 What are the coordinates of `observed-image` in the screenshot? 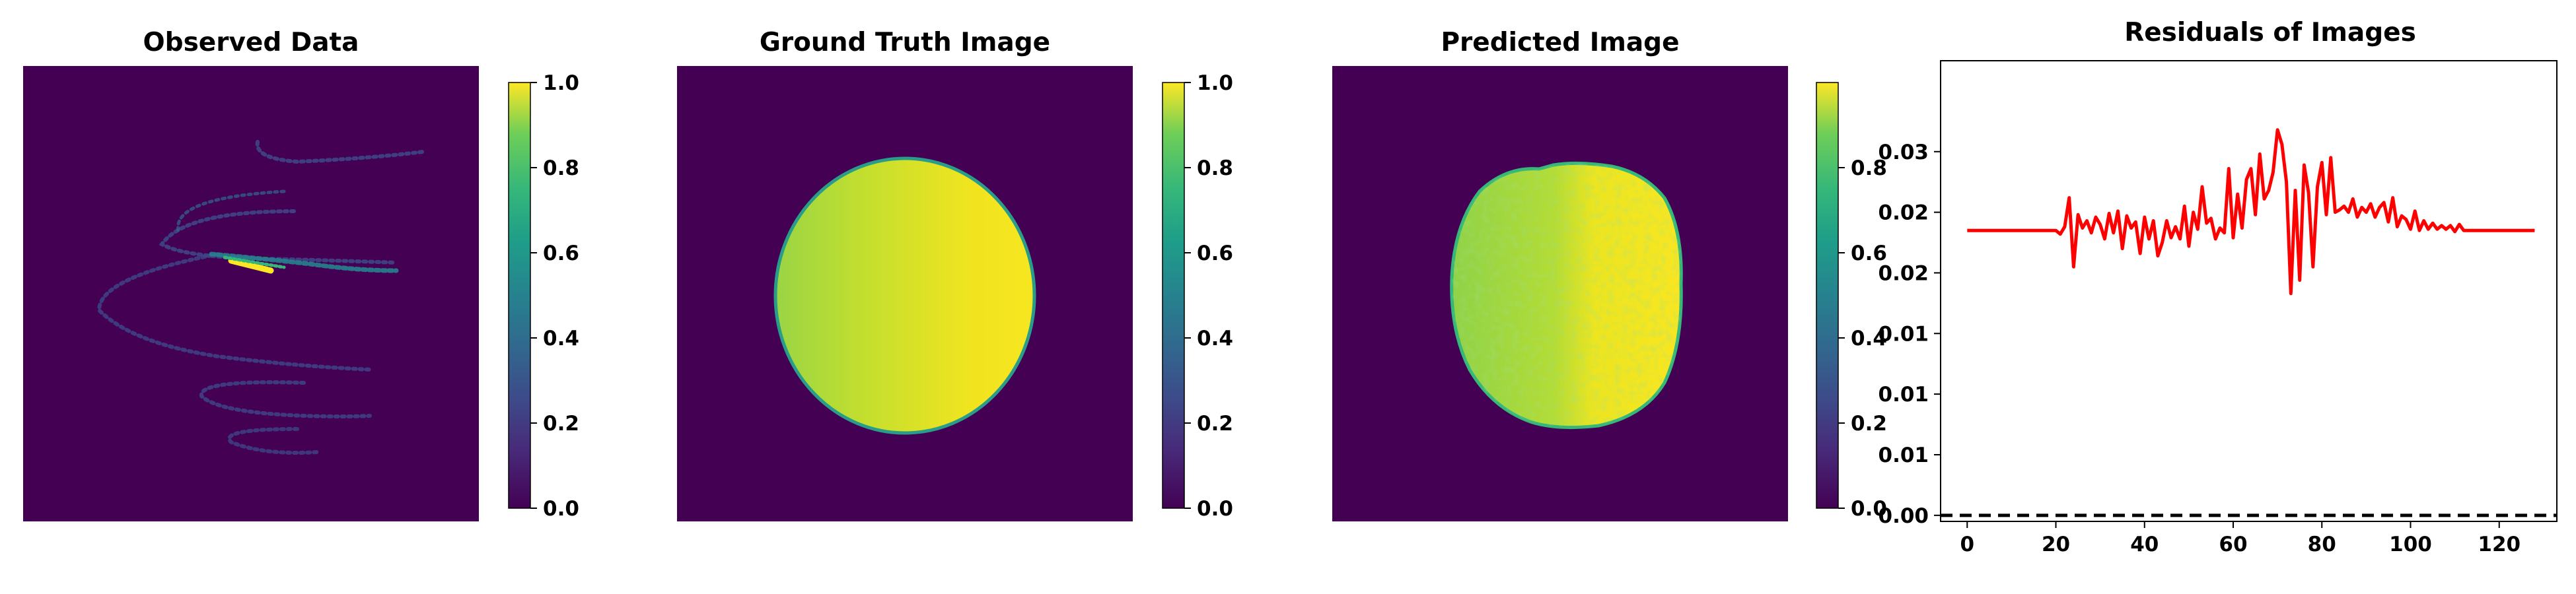 It's located at (251, 293).